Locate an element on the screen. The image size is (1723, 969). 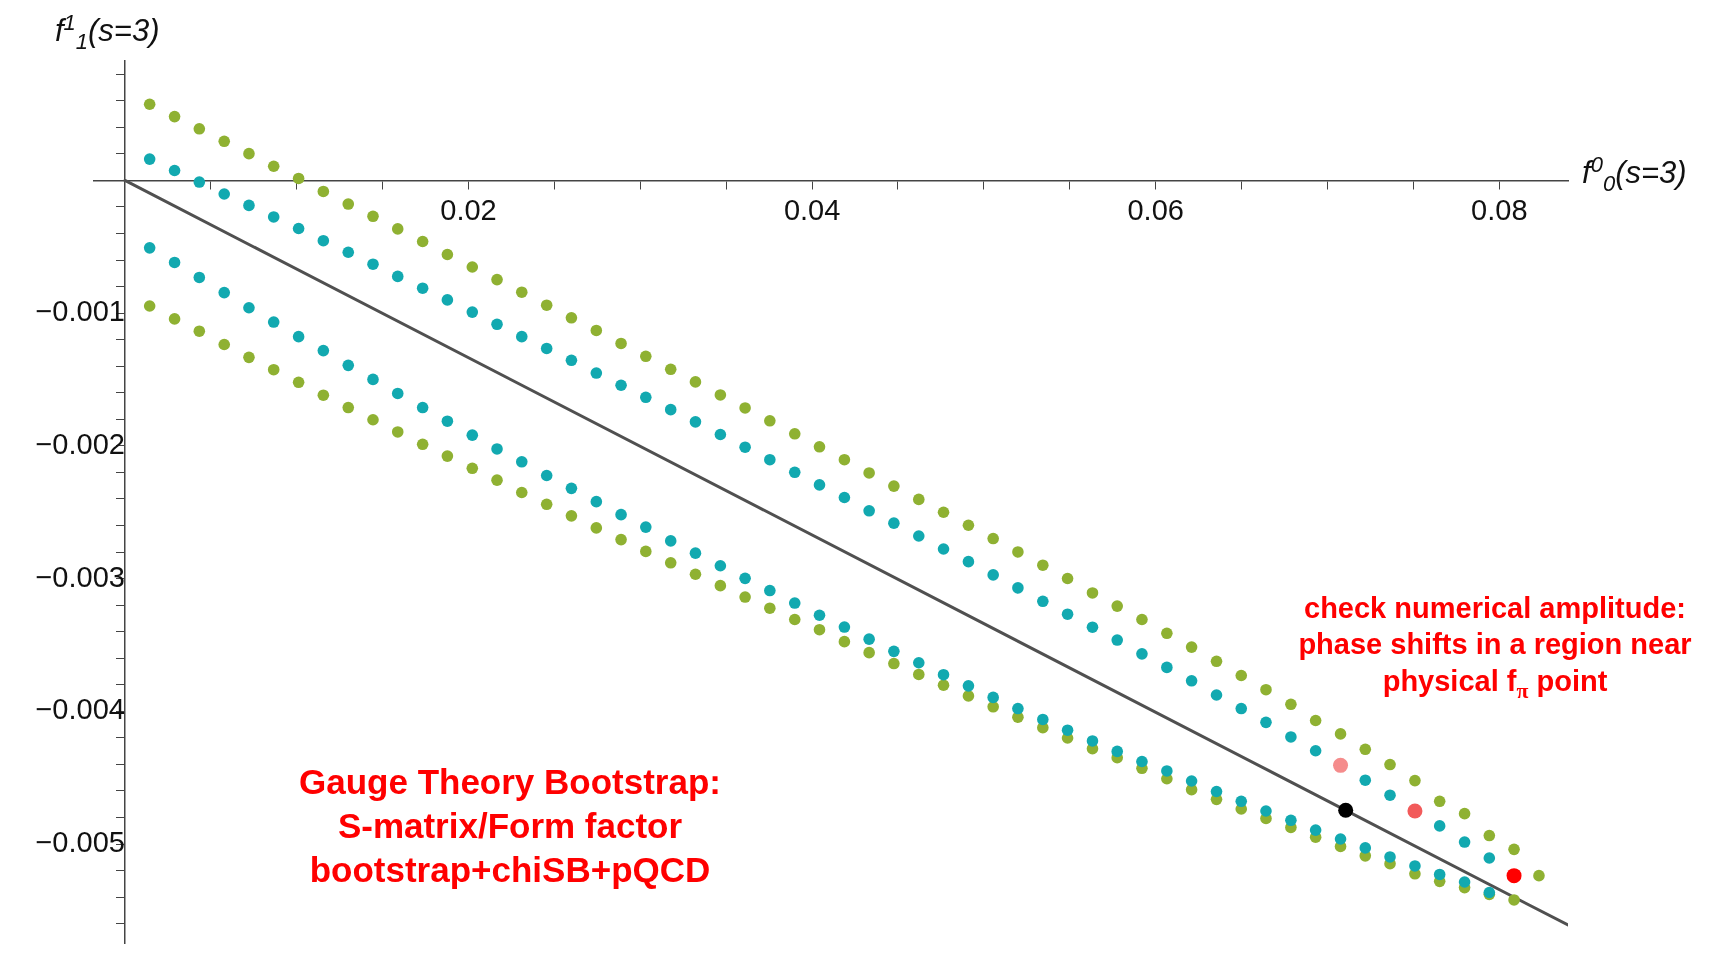
y-tick-label: −0.001 is located at coordinates (80, 311).